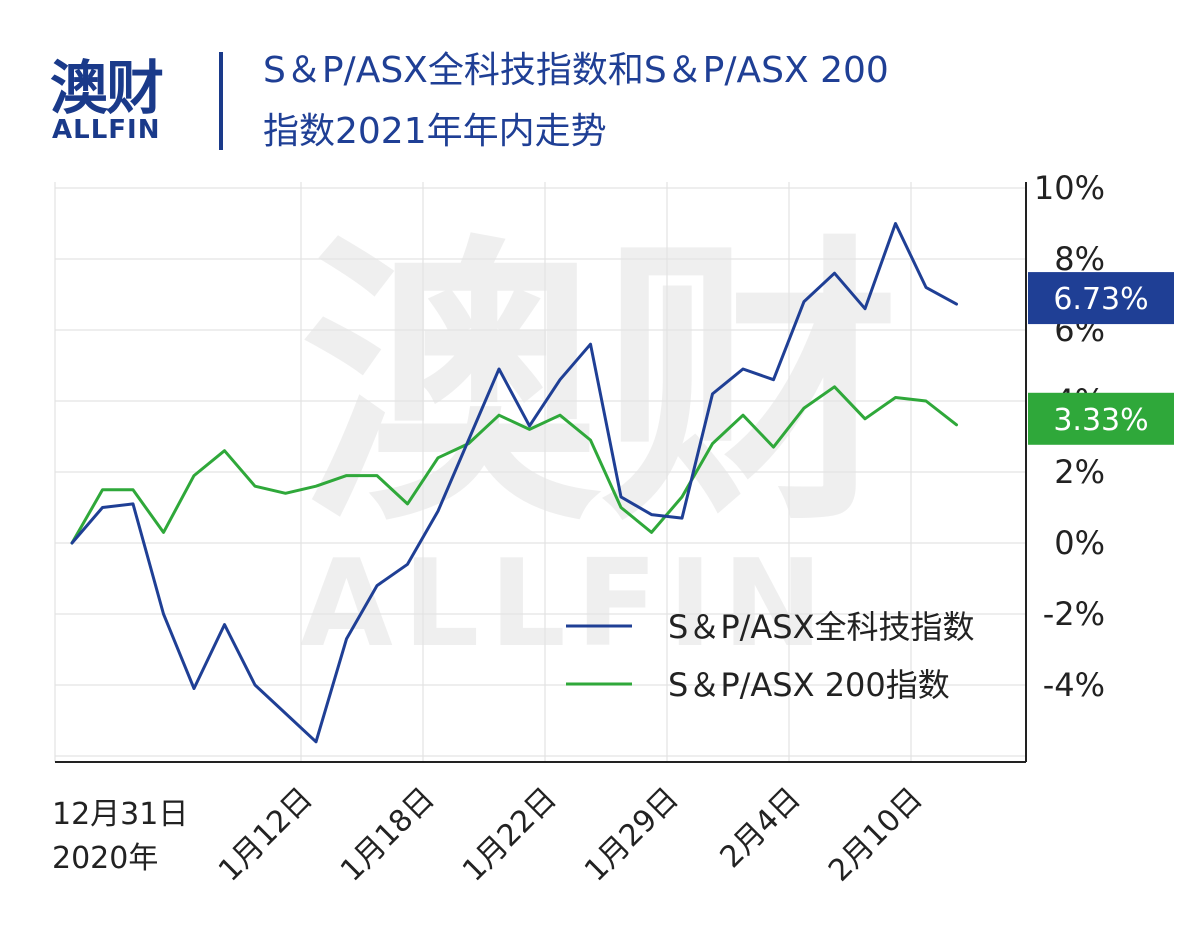  What do you see at coordinates (510, 835) in the screenshot?
I see `x-tick-label: 1月22日` at bounding box center [510, 835].